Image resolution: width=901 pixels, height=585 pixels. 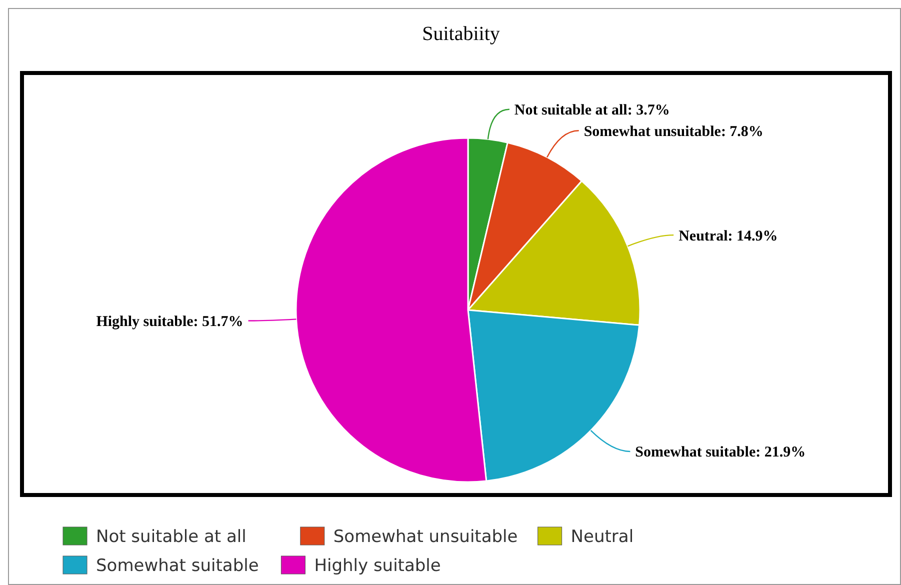 I want to click on legend-label: Somewhat suitable, so click(x=177, y=566).